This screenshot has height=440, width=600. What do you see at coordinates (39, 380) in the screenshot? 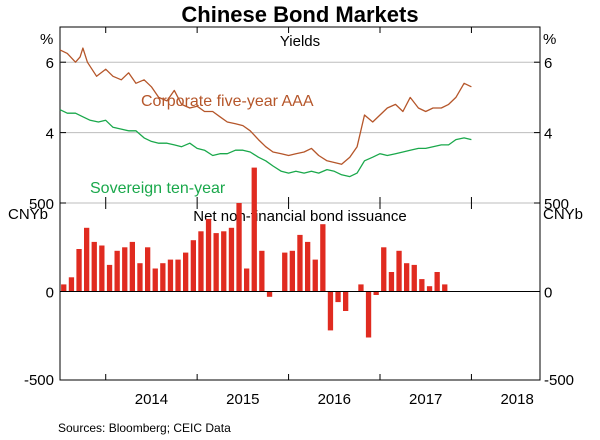
I see `bottom-left-tick-label: -500` at bounding box center [39, 380].